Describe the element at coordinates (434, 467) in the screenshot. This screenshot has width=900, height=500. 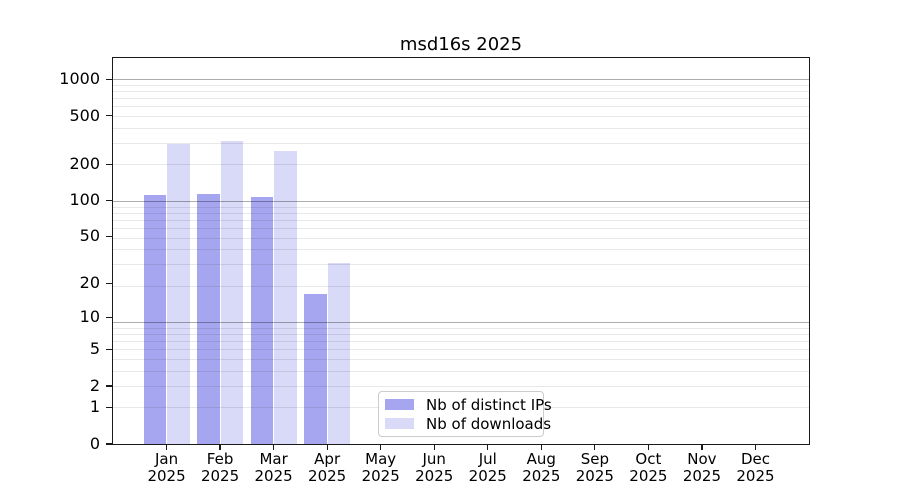
I see `x-tick-label: Jun 2025` at that location.